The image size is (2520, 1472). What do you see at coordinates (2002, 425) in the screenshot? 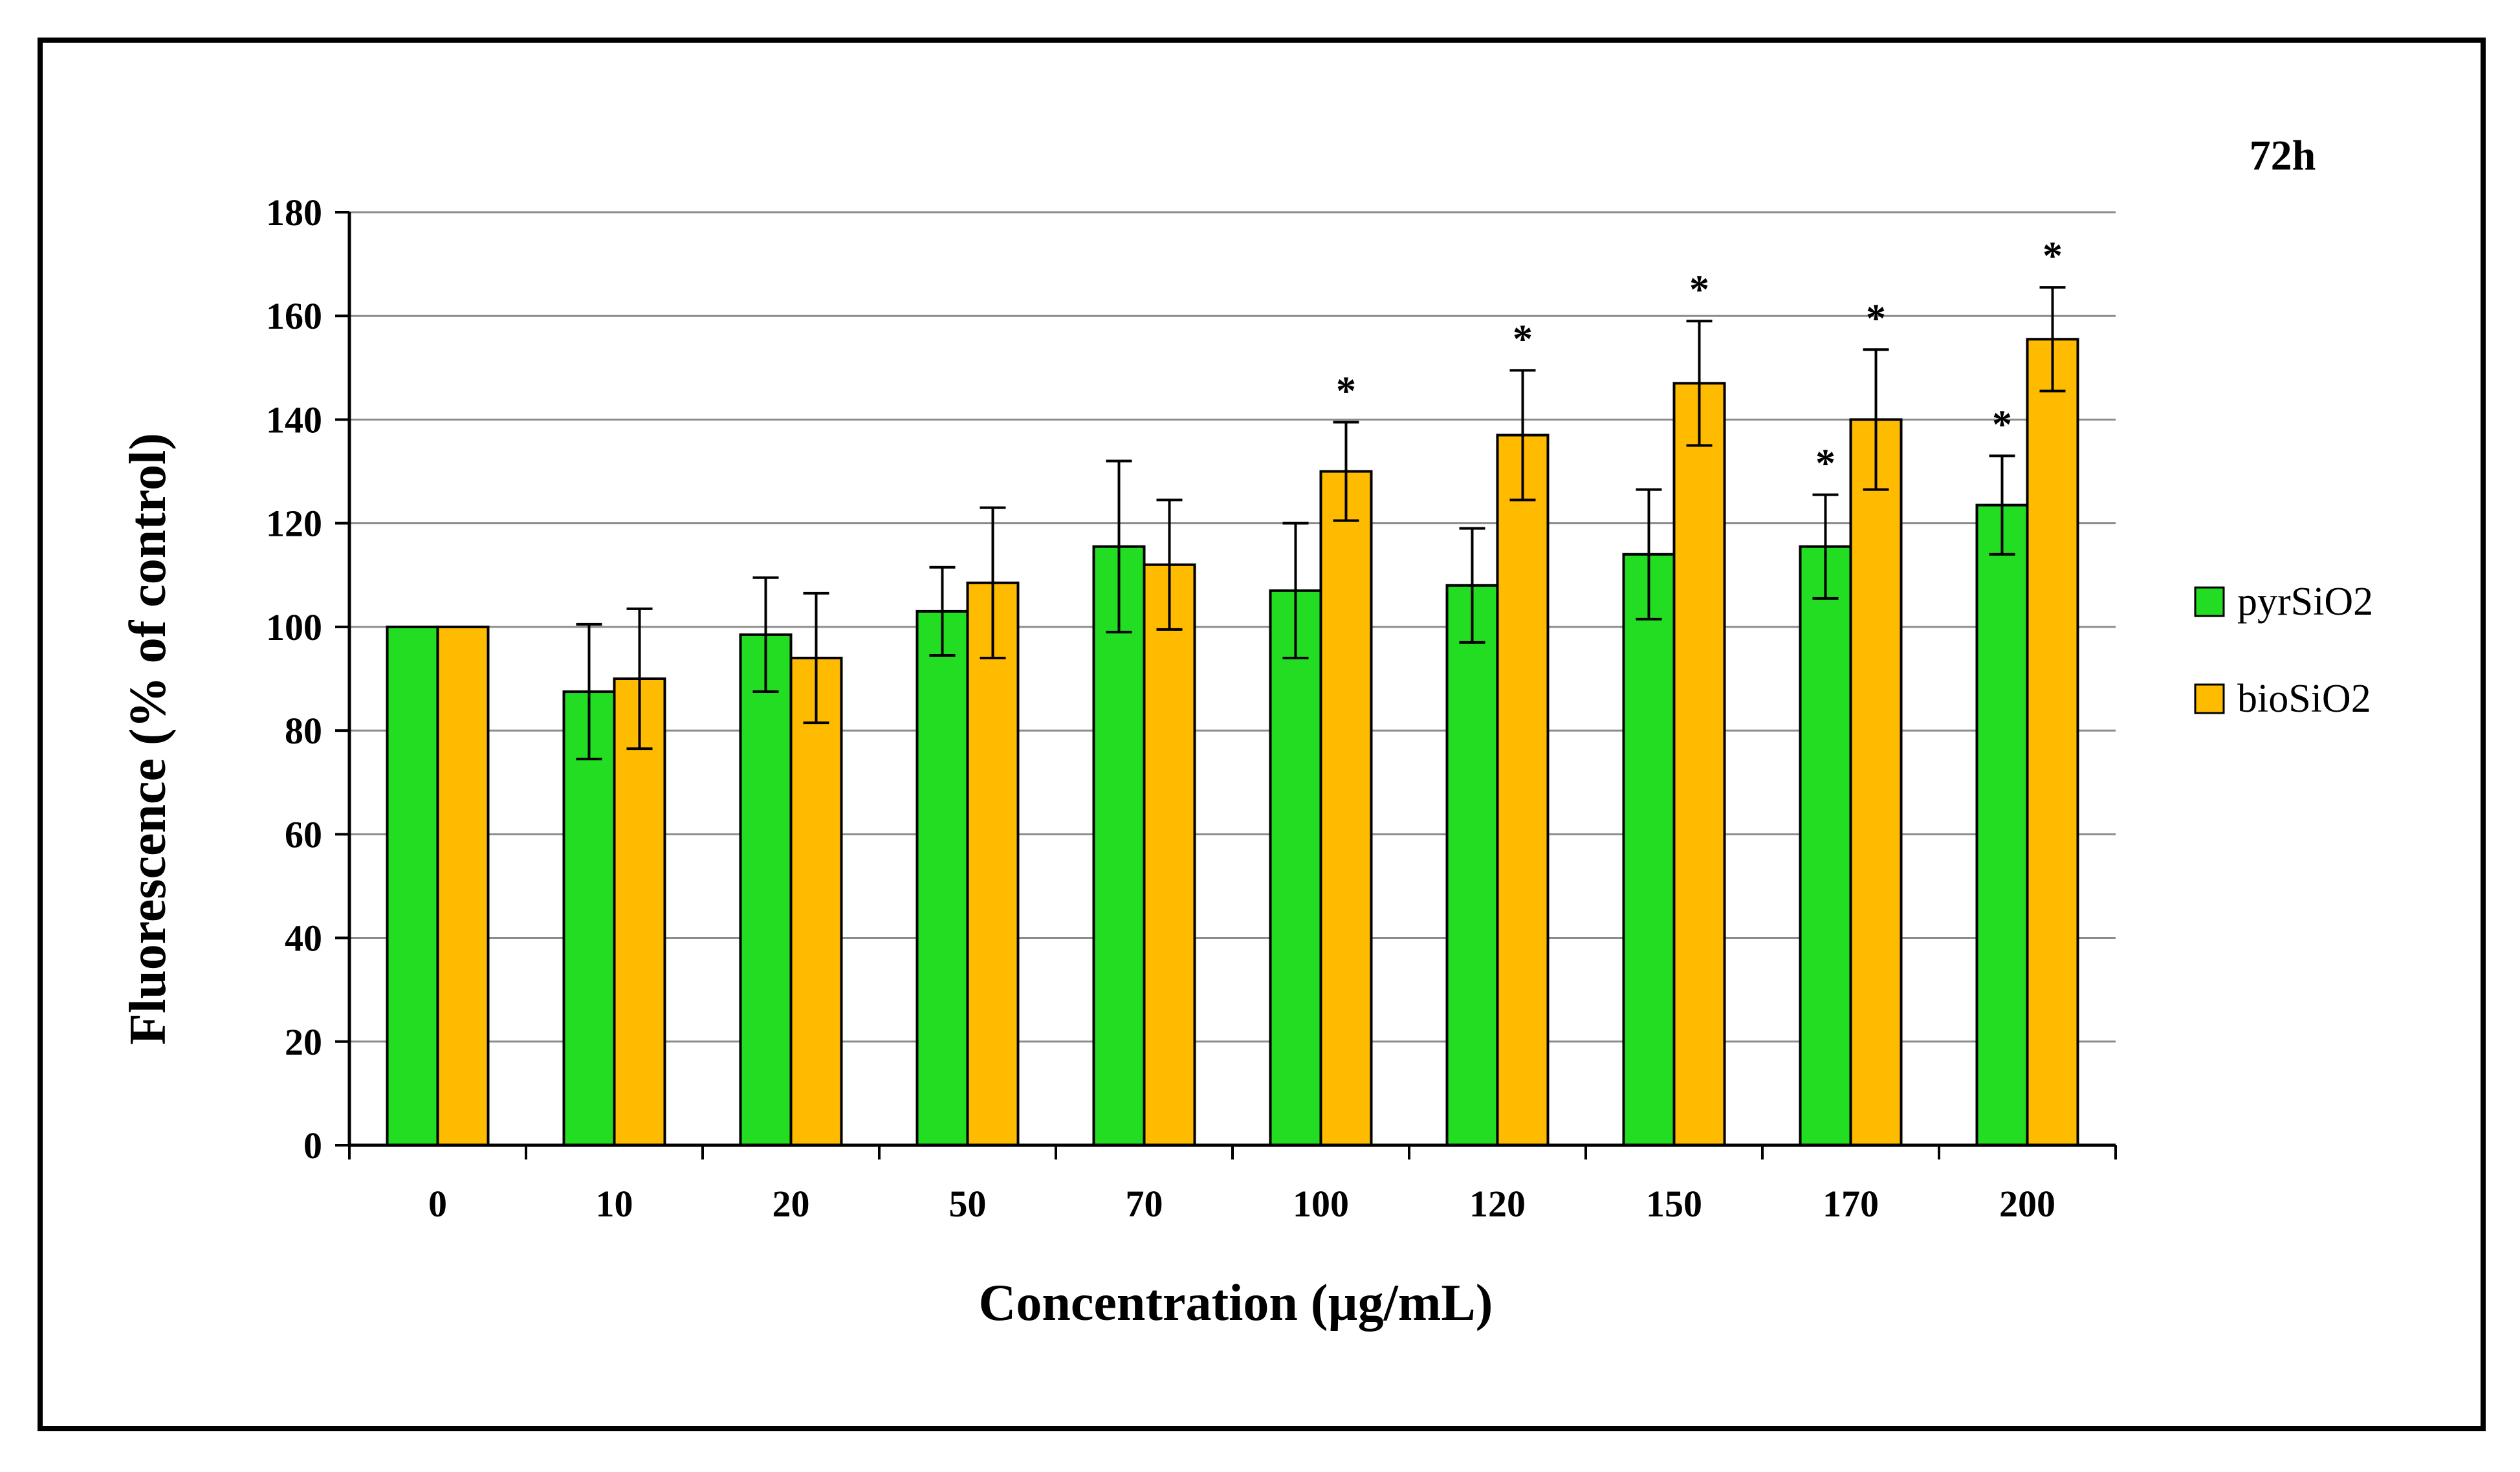
I see `significance-marker-pyrsio2-200: *` at bounding box center [2002, 425].